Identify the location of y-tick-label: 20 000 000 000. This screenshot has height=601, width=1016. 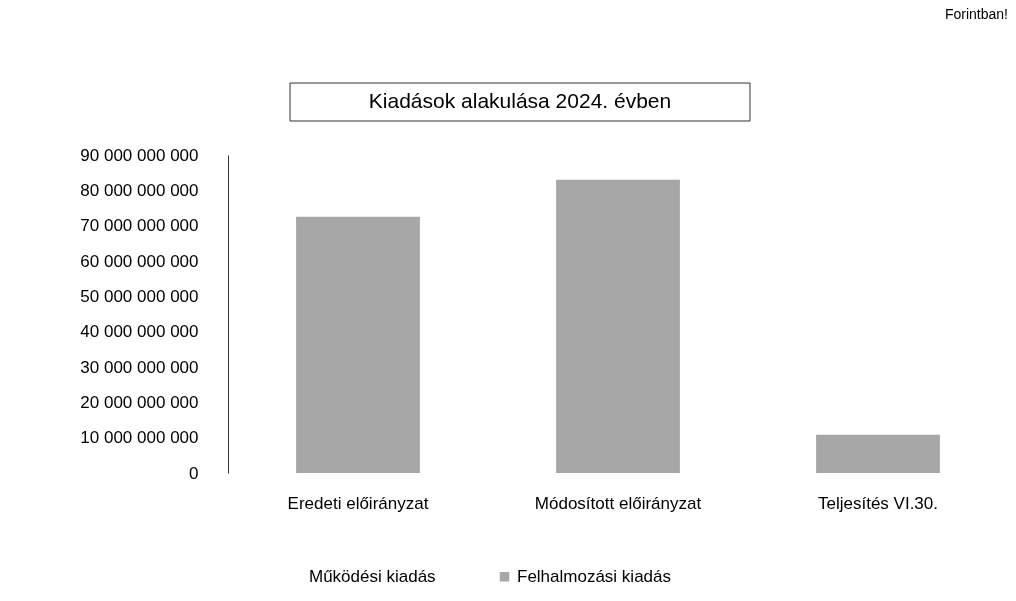
(139, 402).